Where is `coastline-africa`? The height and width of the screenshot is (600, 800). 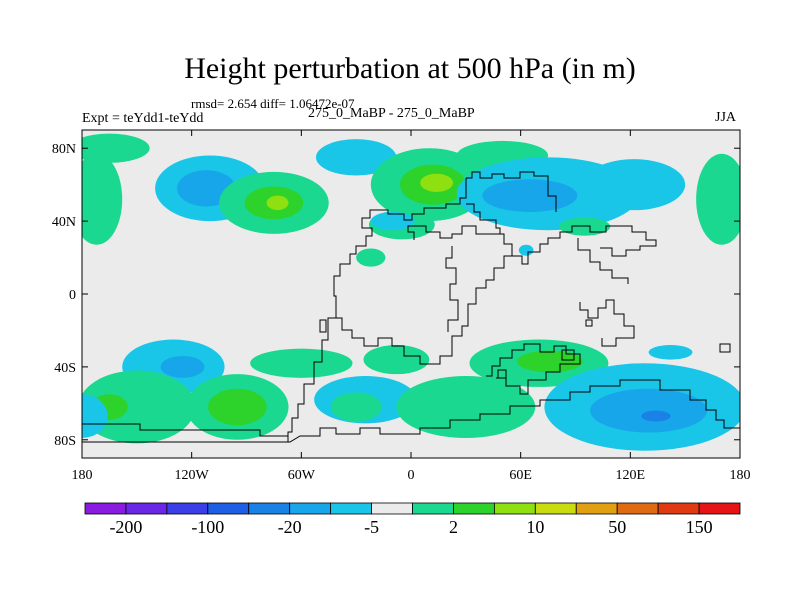 coastline-africa is located at coordinates (424, 310).